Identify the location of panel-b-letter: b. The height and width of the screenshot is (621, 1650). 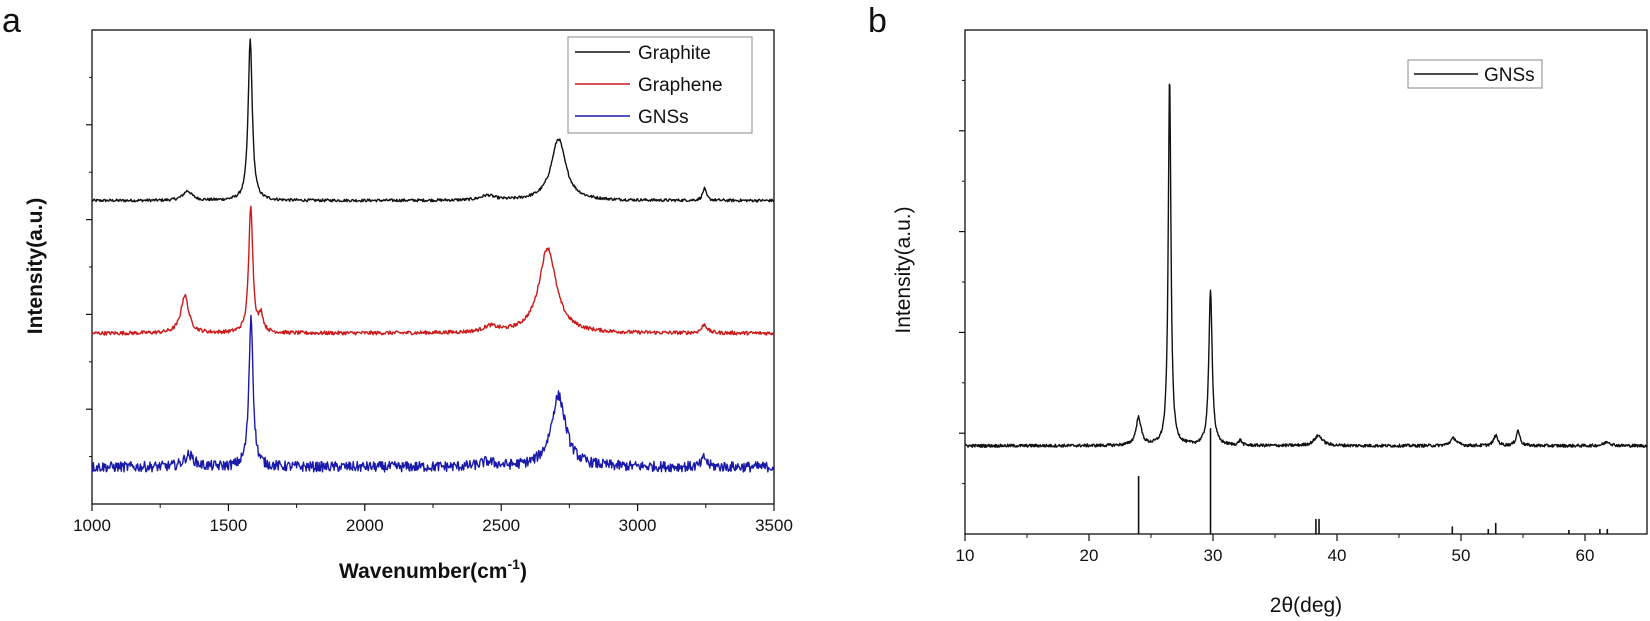
(877, 21).